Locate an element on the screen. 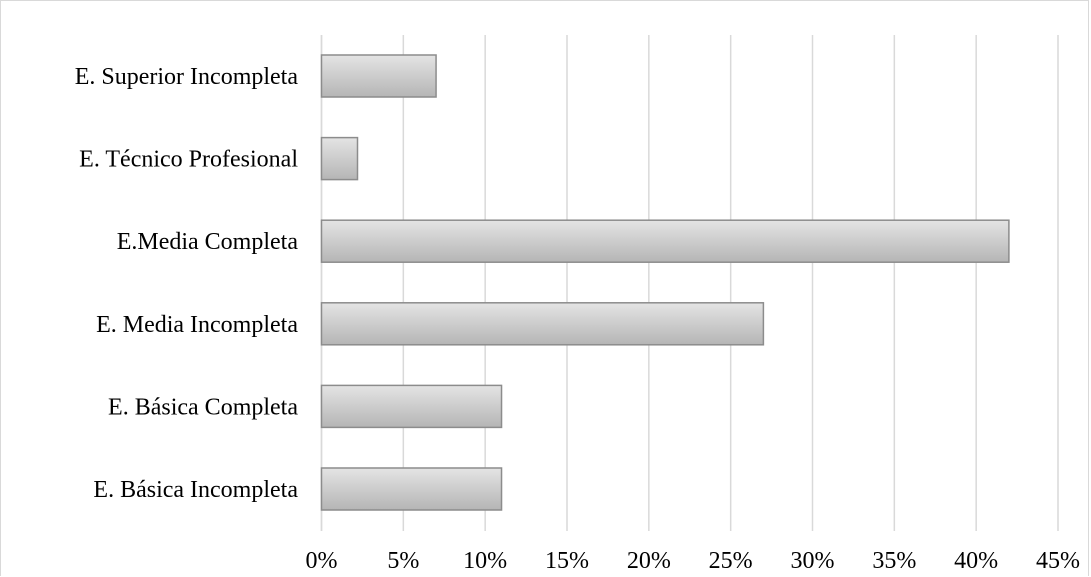 The height and width of the screenshot is (577, 1091). x-tick-label: 25% is located at coordinates (731, 561).